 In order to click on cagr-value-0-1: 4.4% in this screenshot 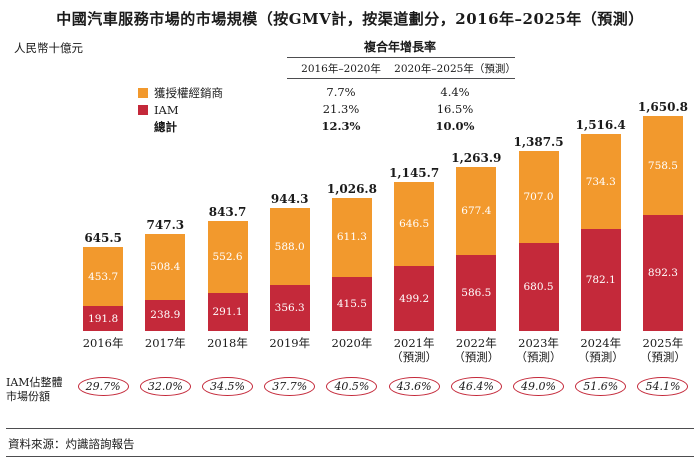, I will do `click(455, 92)`.